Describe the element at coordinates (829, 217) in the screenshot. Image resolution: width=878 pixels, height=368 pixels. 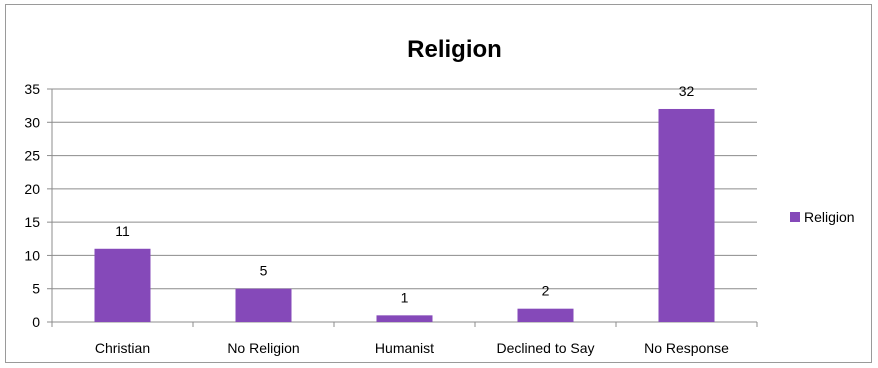
I see `legend-label-religion: Religion` at that location.